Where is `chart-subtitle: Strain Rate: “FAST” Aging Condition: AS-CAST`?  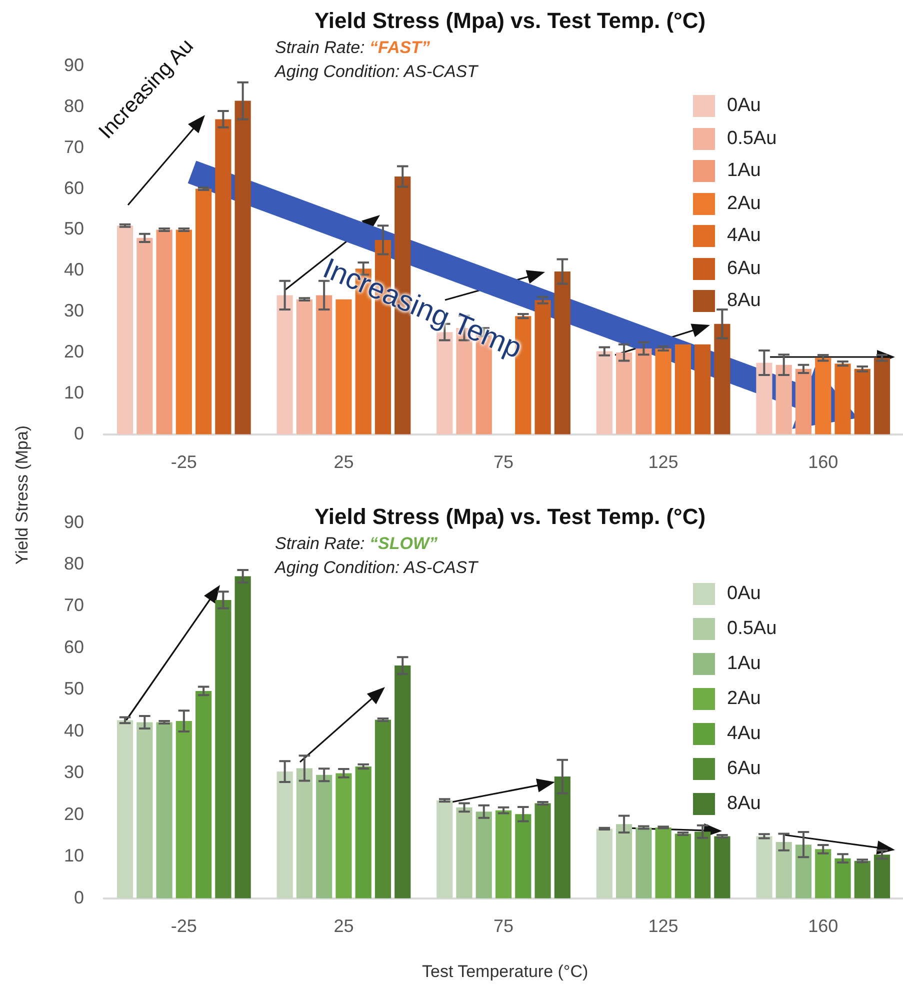 chart-subtitle: Strain Rate: “FAST” Aging Condition: AS-CAST is located at coordinates (376, 60).